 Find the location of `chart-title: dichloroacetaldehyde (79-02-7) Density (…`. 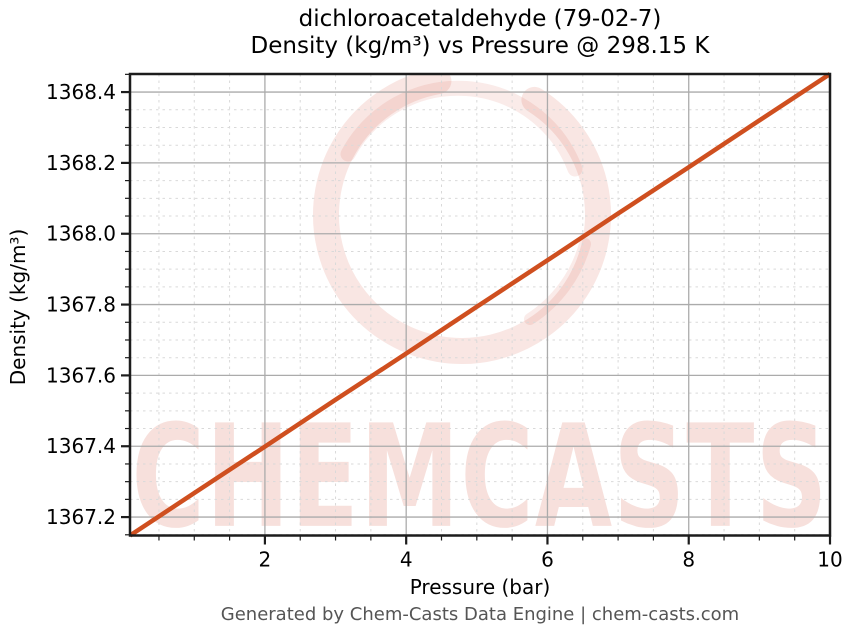

chart-title: dichloroacetaldehyde (79-02-7) Density (… is located at coordinates (480, 33).